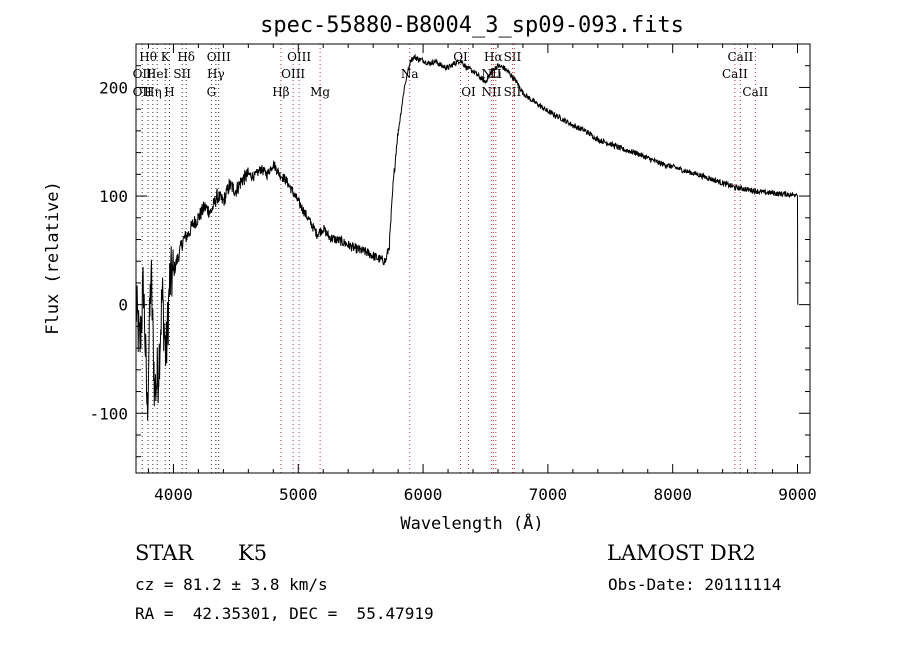 This screenshot has height=650, width=900. I want to click on spectral-line-label: K, so click(166, 57).